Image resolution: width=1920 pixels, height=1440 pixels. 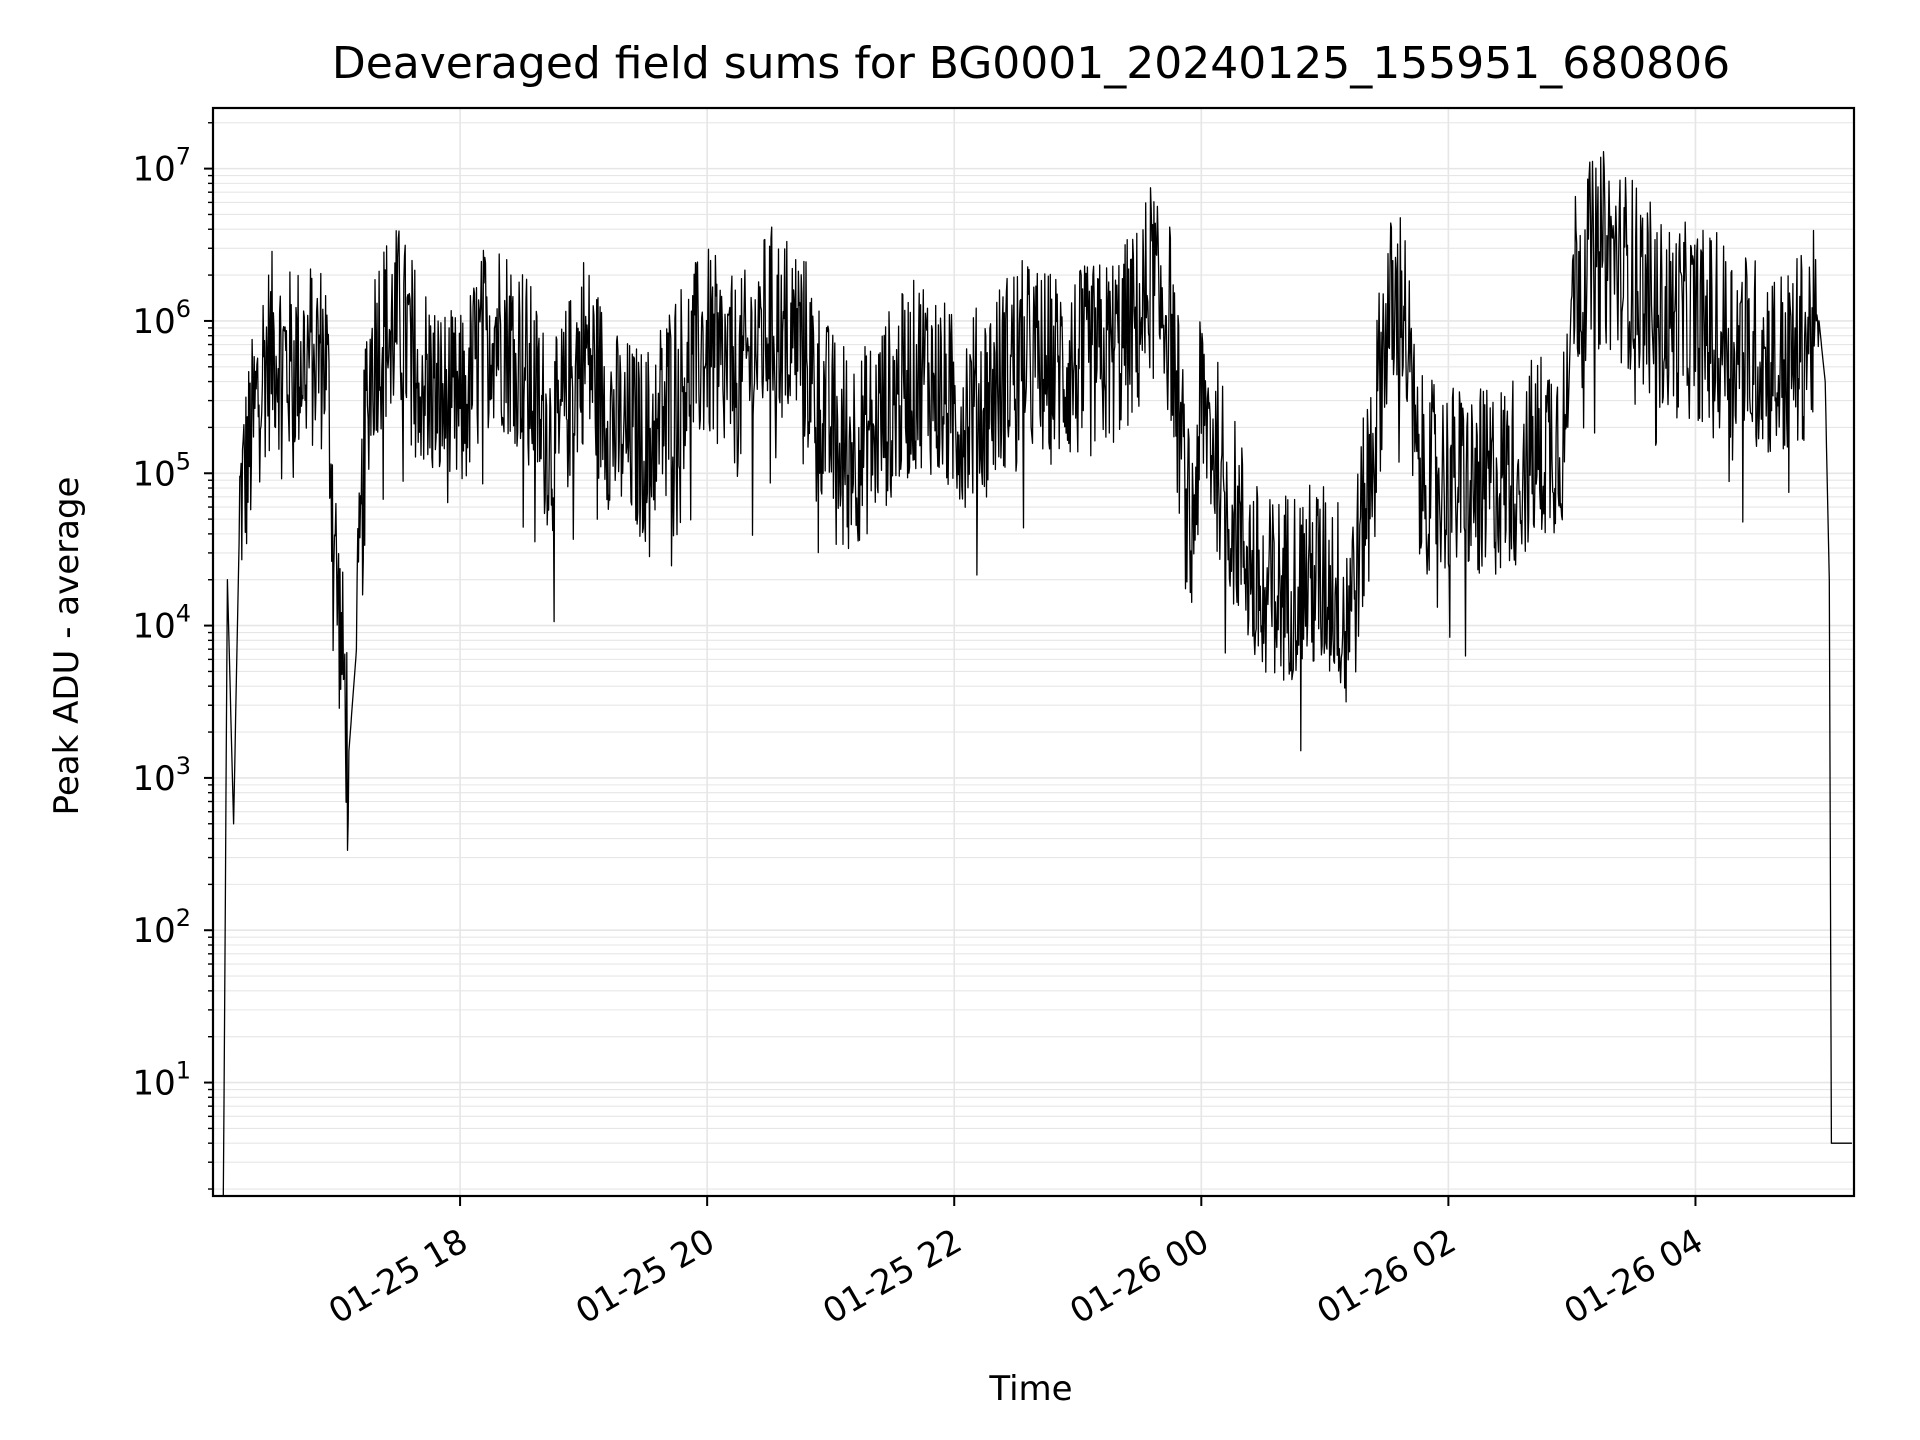 What do you see at coordinates (1634, 1276) in the screenshot?
I see `x-tick-label: 01-26 04` at bounding box center [1634, 1276].